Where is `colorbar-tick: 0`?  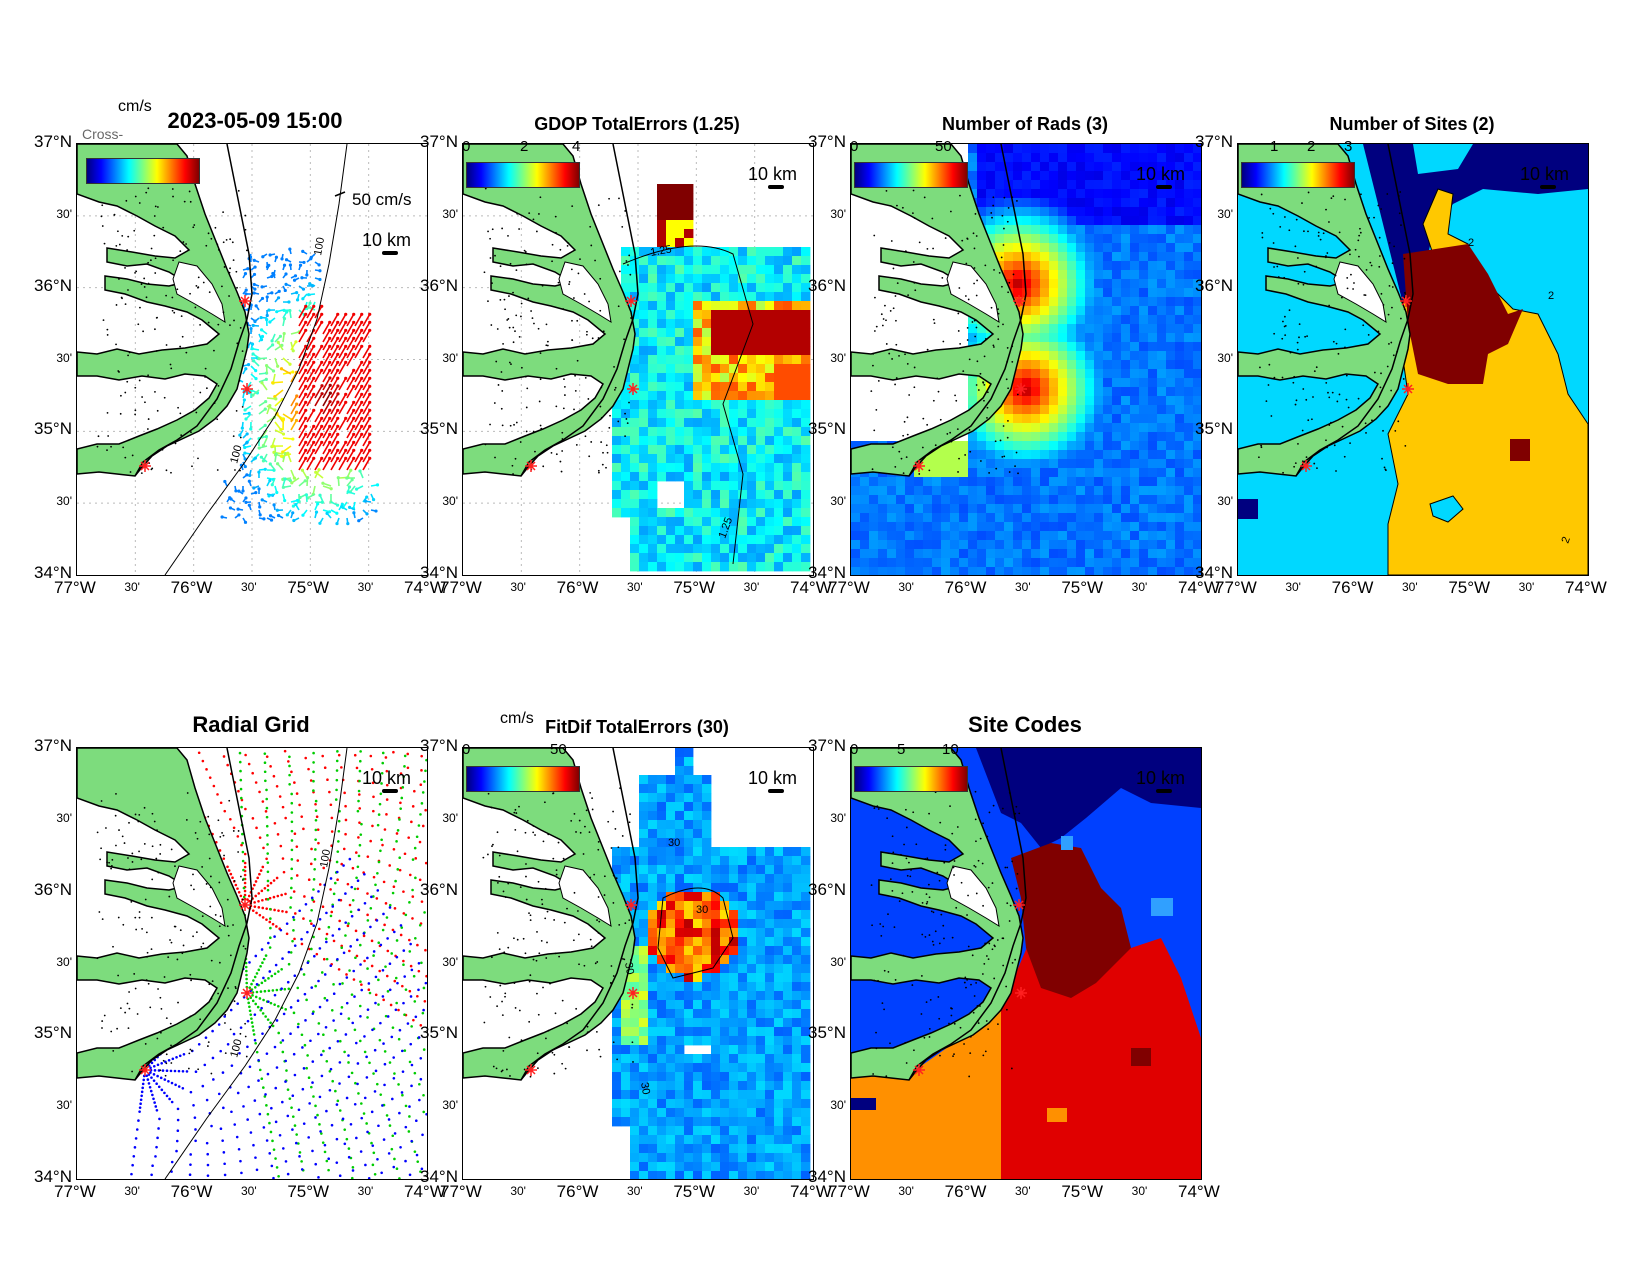 colorbar-tick: 0 is located at coordinates (854, 749).